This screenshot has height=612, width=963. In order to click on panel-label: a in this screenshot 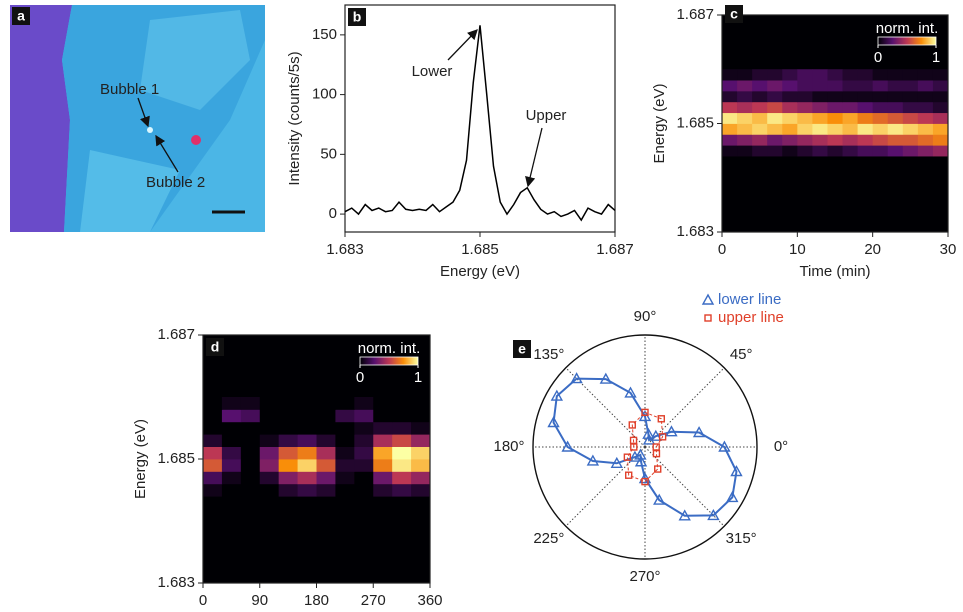, I will do `click(21, 16)`.